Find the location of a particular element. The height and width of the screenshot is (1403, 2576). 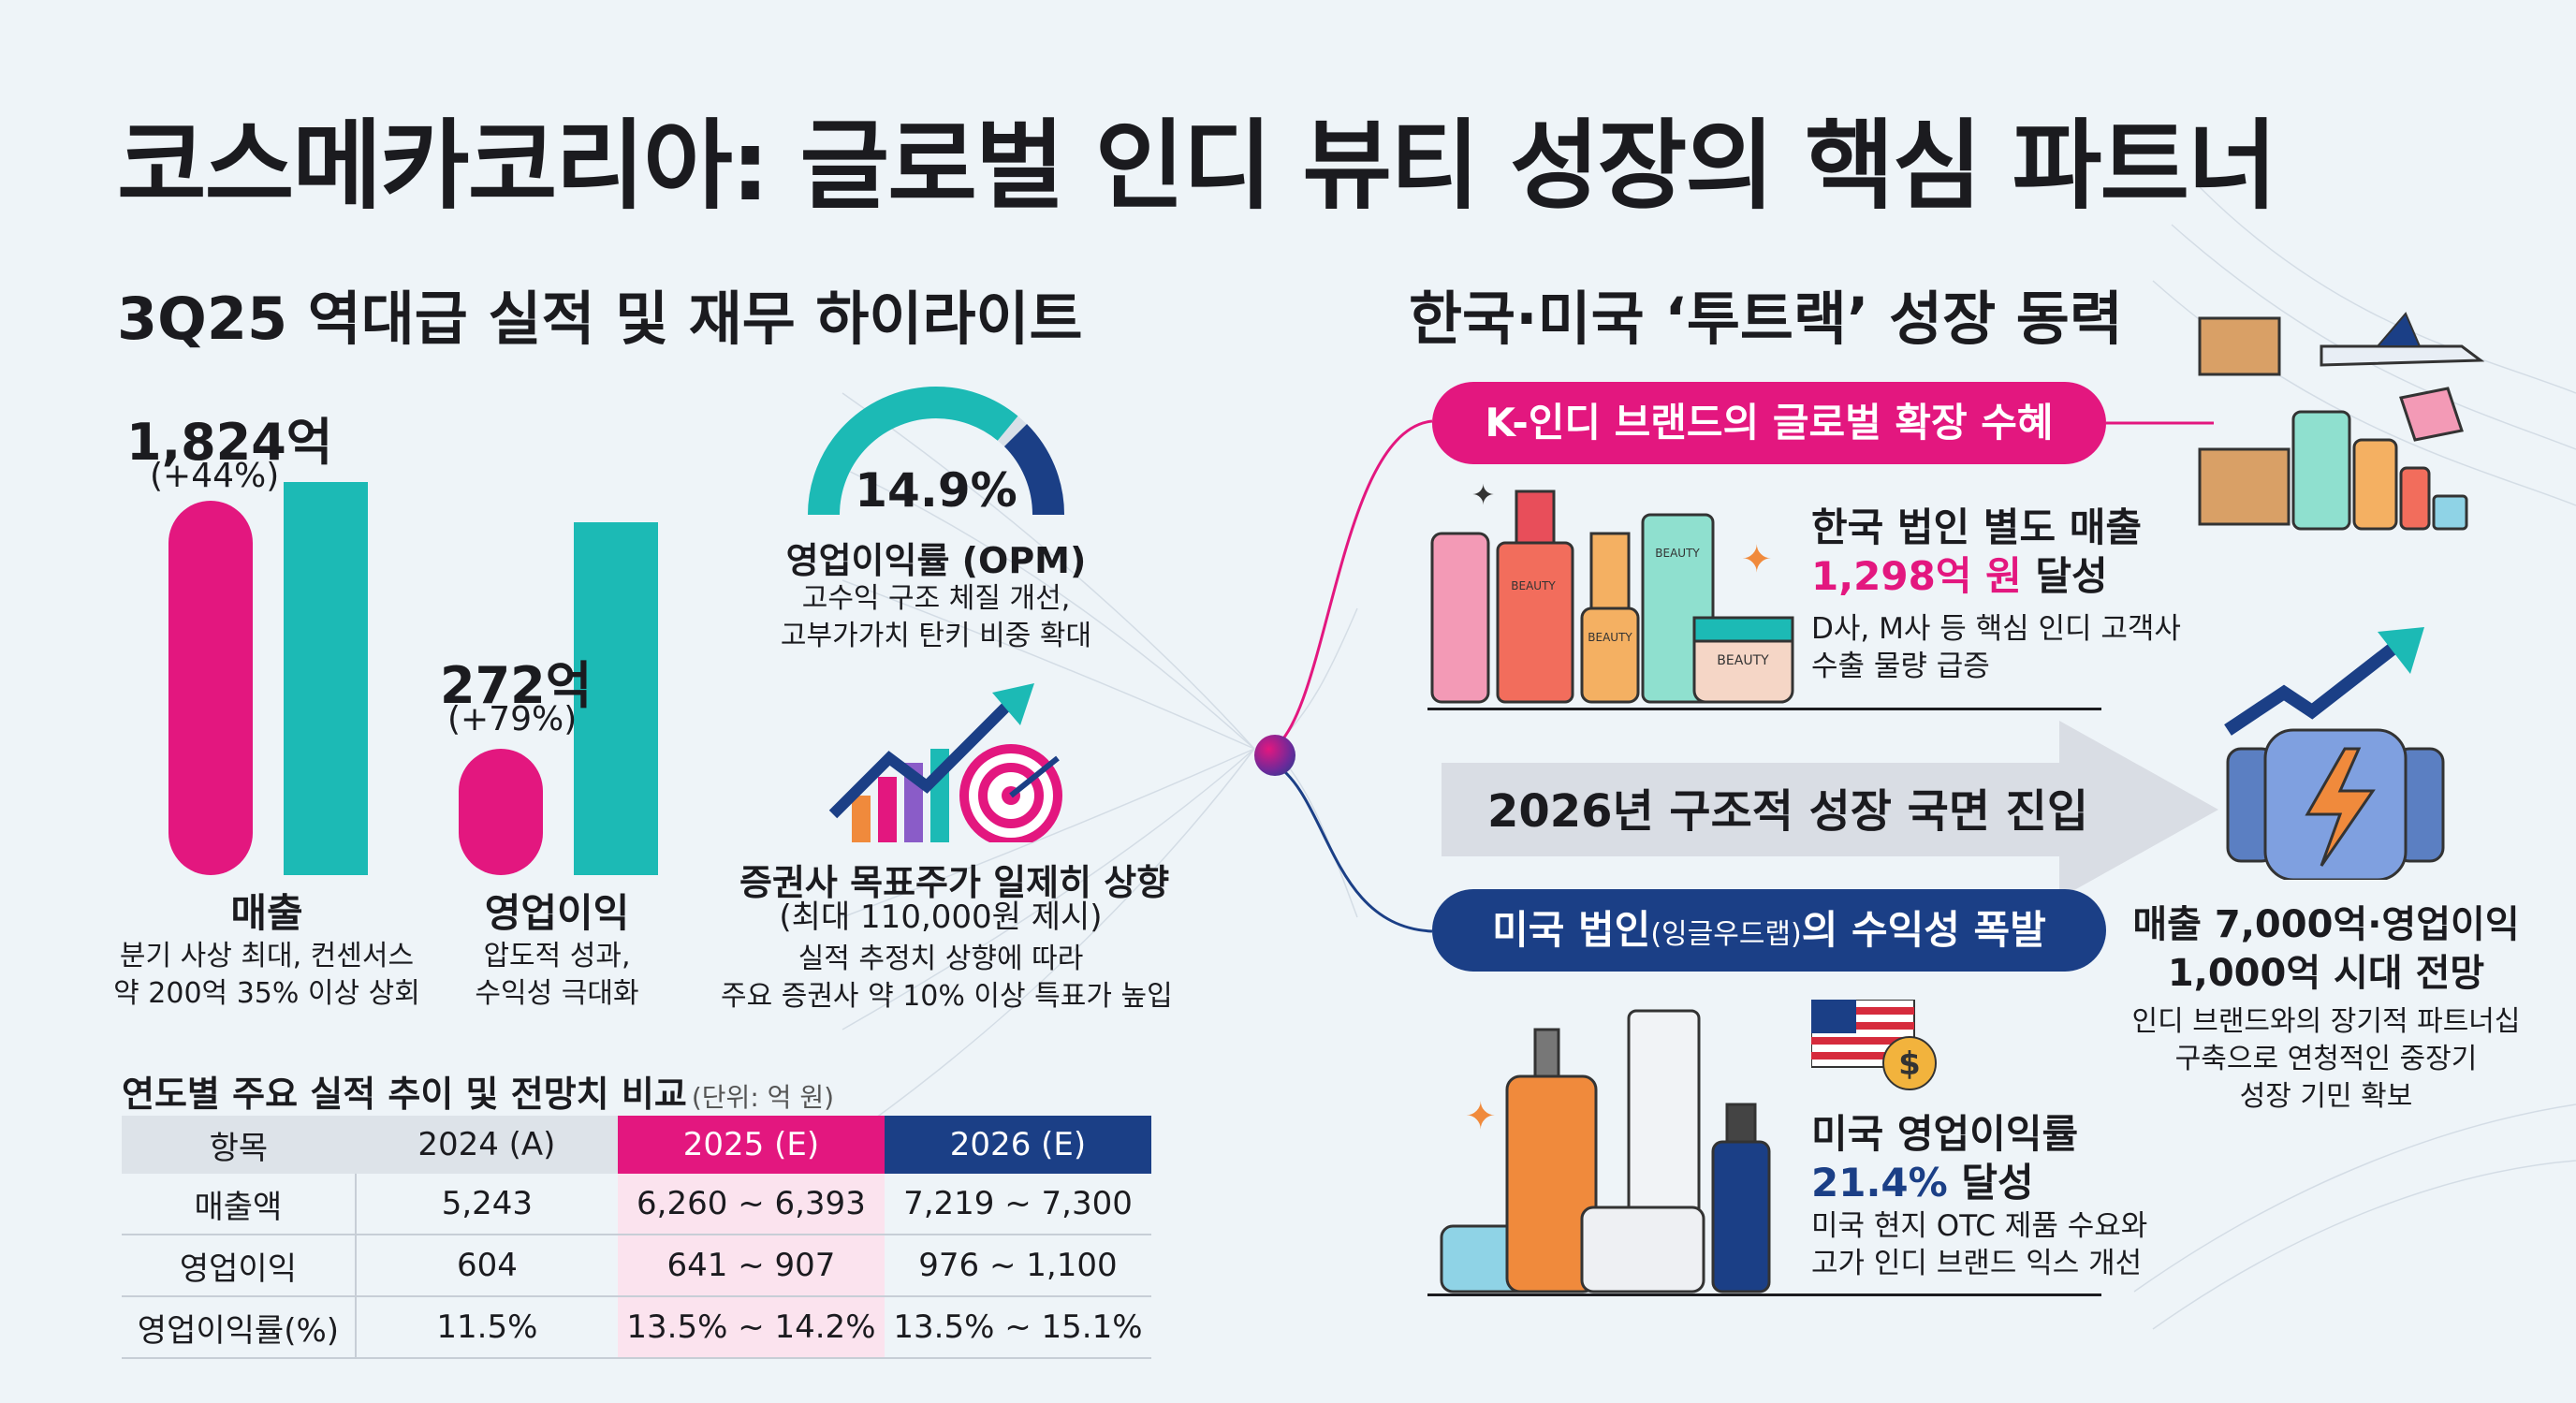

revenue-bar-teal is located at coordinates (326, 678).